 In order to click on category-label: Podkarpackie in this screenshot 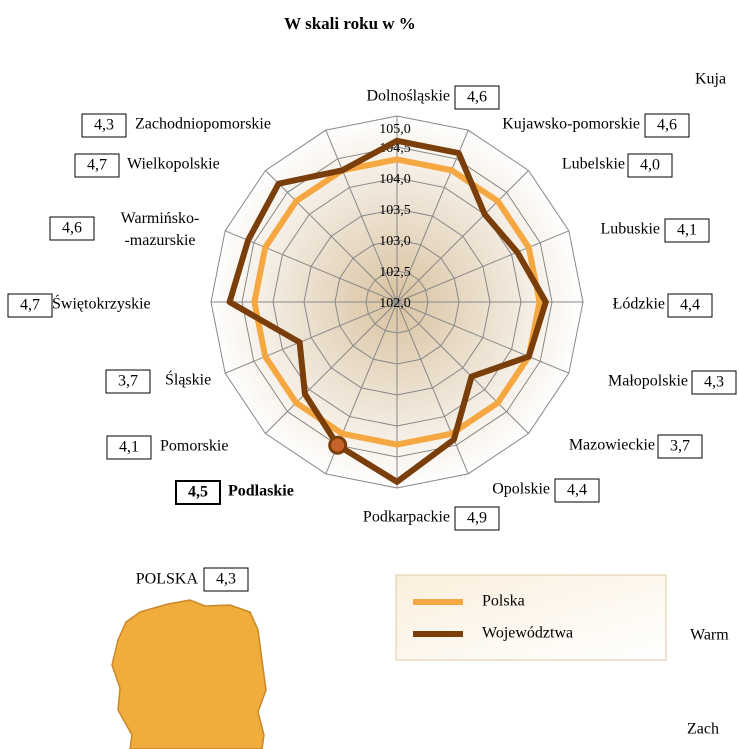, I will do `click(406, 517)`.